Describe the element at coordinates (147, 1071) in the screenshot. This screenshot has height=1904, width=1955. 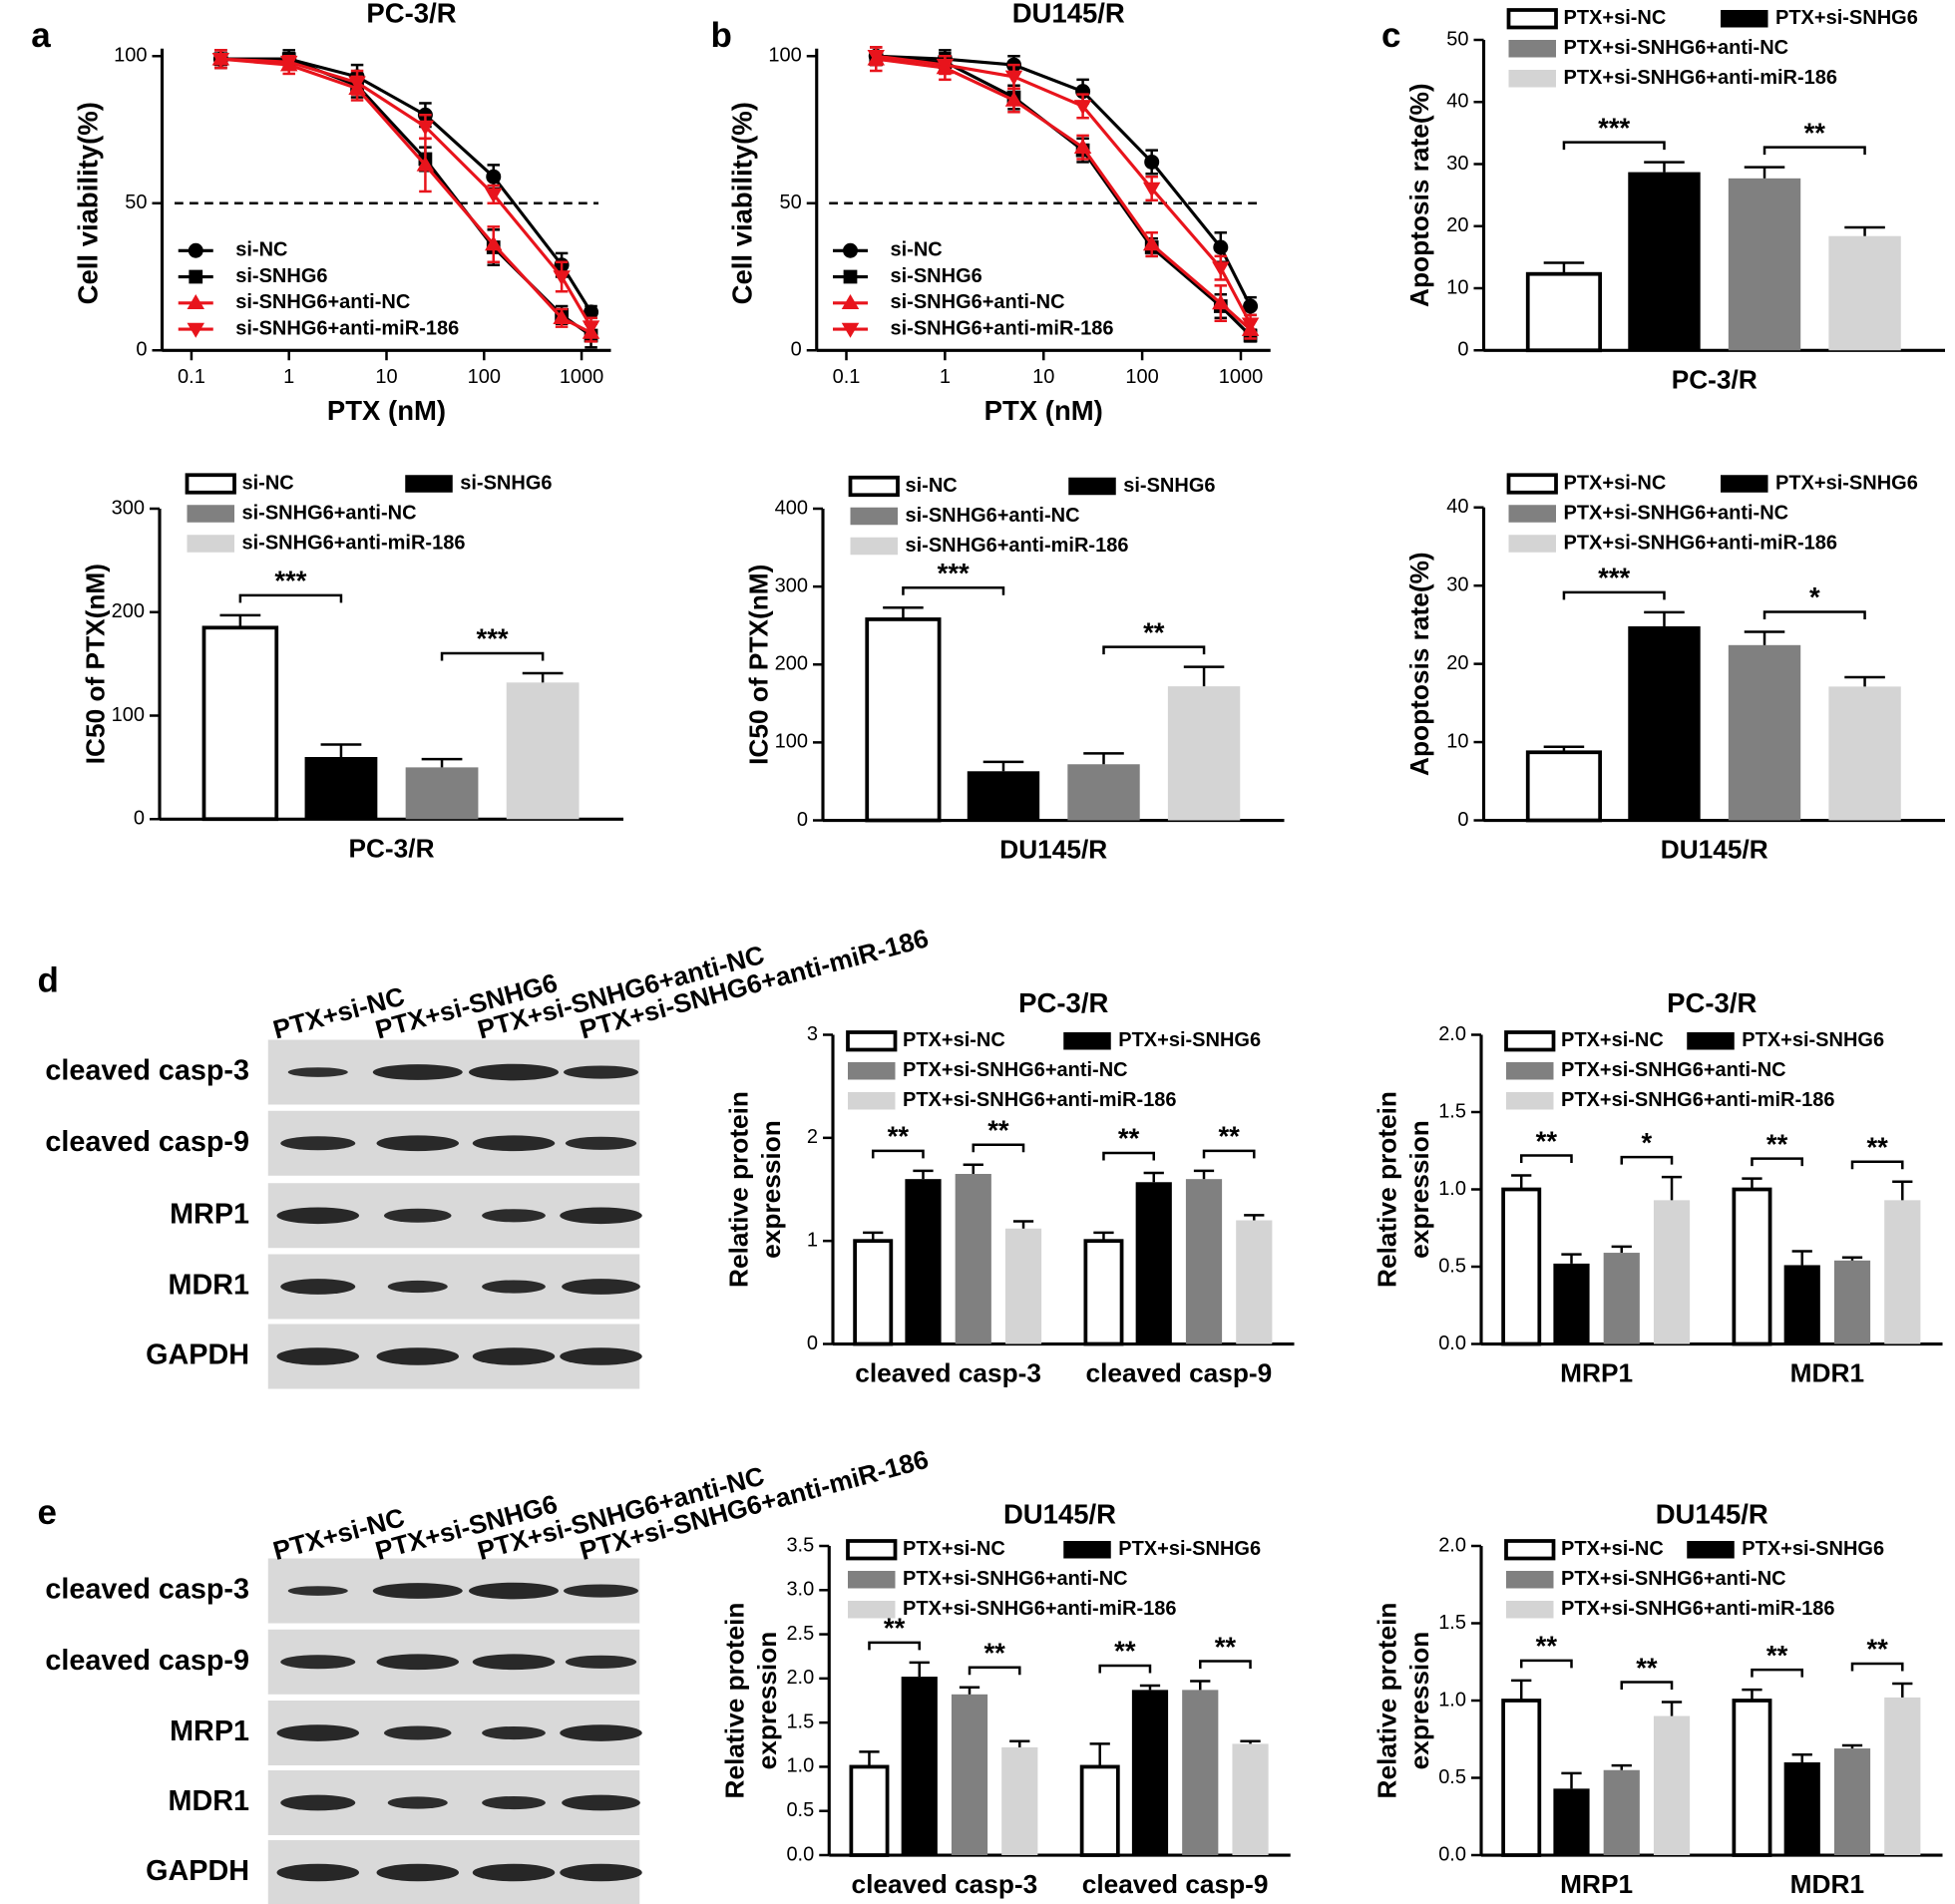
I see `blot-row-label: cleaved casp-3` at that location.